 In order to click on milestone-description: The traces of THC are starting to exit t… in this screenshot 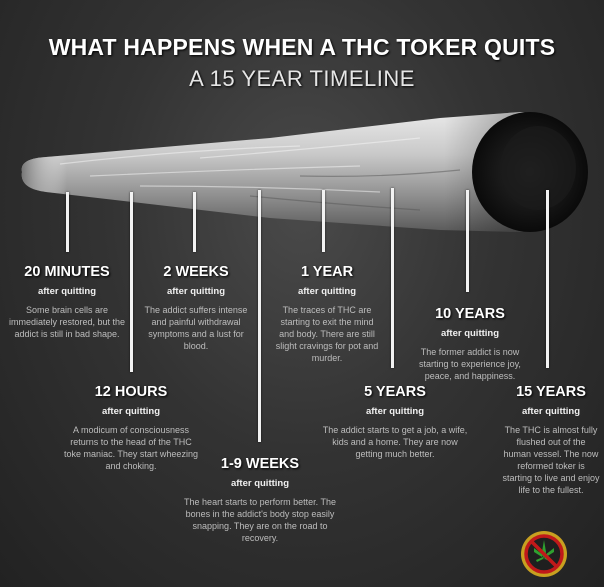, I will do `click(327, 334)`.